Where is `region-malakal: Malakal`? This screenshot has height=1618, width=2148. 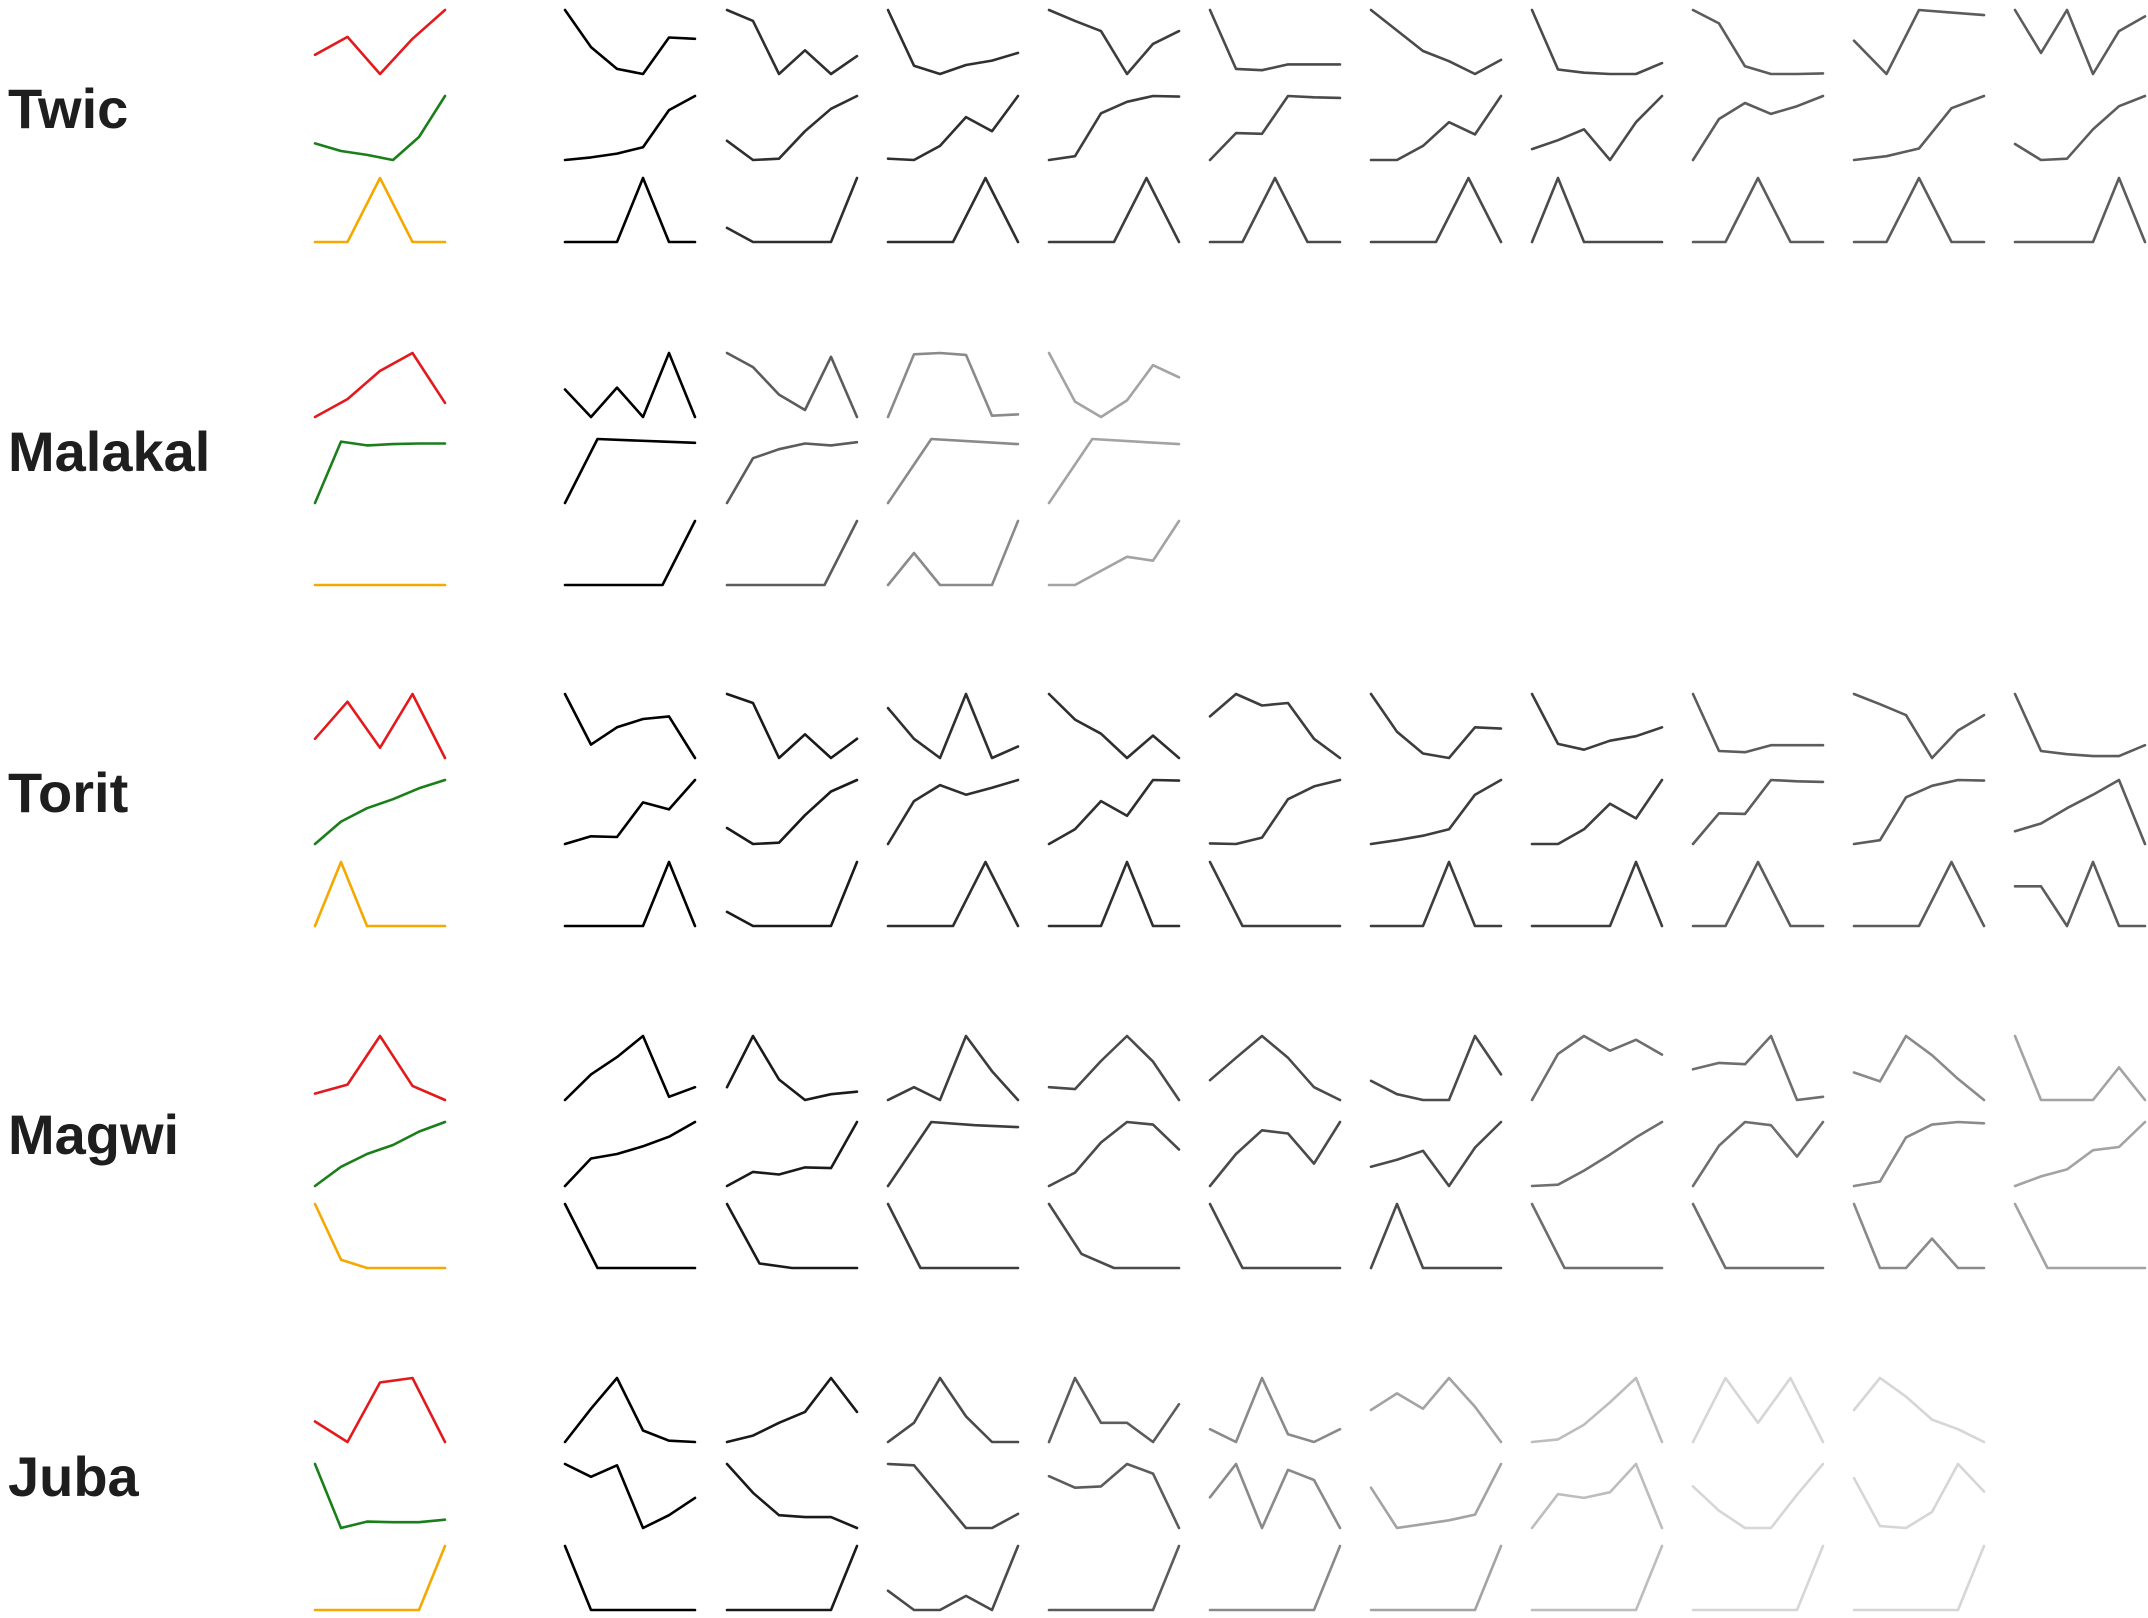 region-malakal: Malakal is located at coordinates (594, 469).